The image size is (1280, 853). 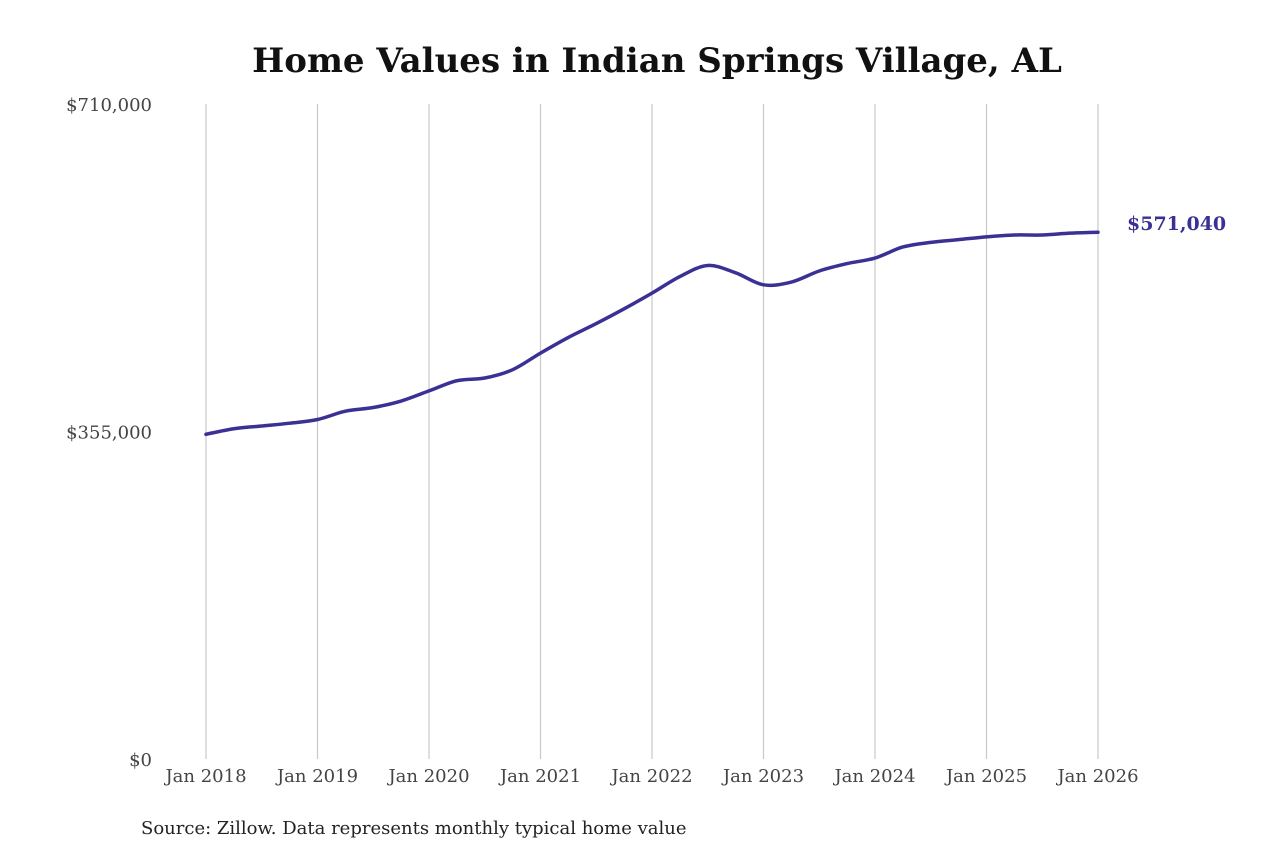 I want to click on y-tick-label: $0, so click(x=140, y=760).